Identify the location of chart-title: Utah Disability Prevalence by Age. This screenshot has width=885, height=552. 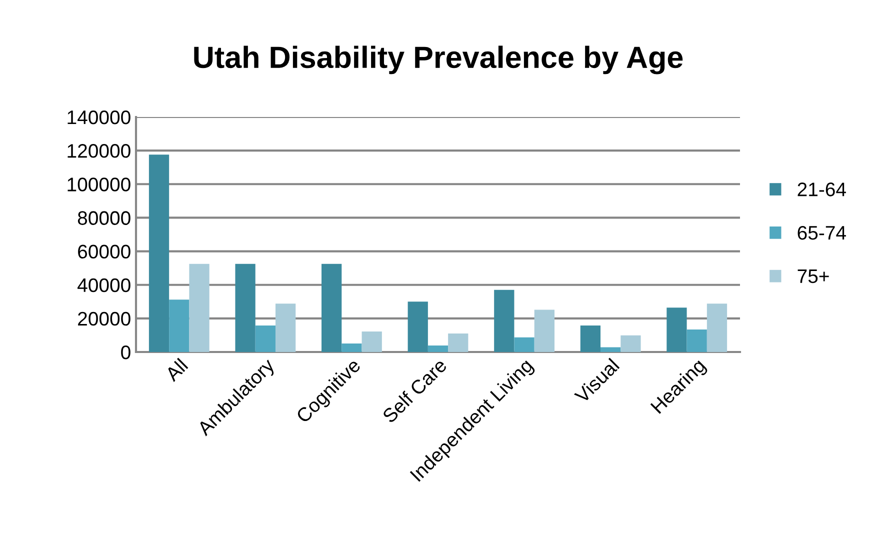
(438, 60).